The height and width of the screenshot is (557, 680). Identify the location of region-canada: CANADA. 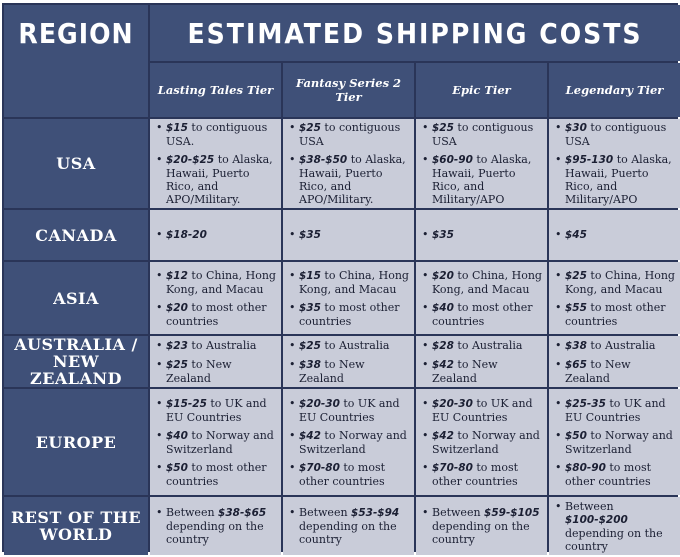
(76, 235).